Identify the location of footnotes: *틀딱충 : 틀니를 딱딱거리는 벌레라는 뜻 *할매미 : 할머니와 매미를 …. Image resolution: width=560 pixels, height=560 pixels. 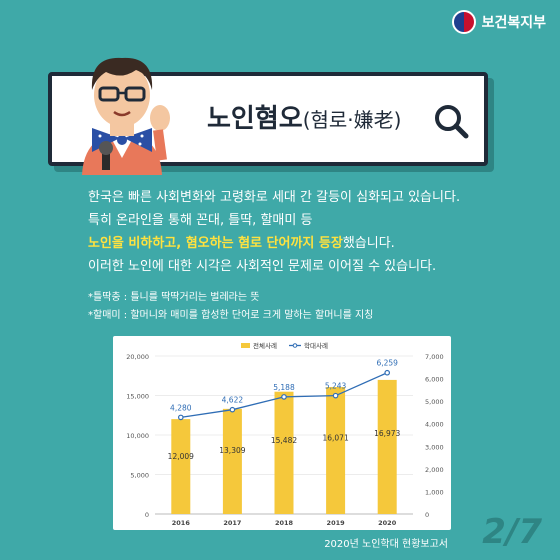
(230, 307).